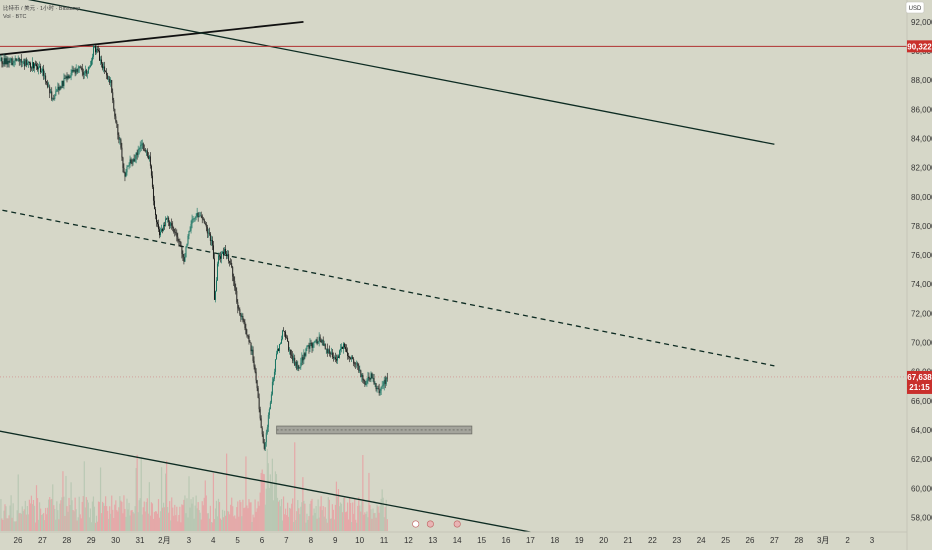 This screenshot has width=932, height=550. What do you see at coordinates (530, 540) in the screenshot?
I see `time-tick-label: 17` at bounding box center [530, 540].